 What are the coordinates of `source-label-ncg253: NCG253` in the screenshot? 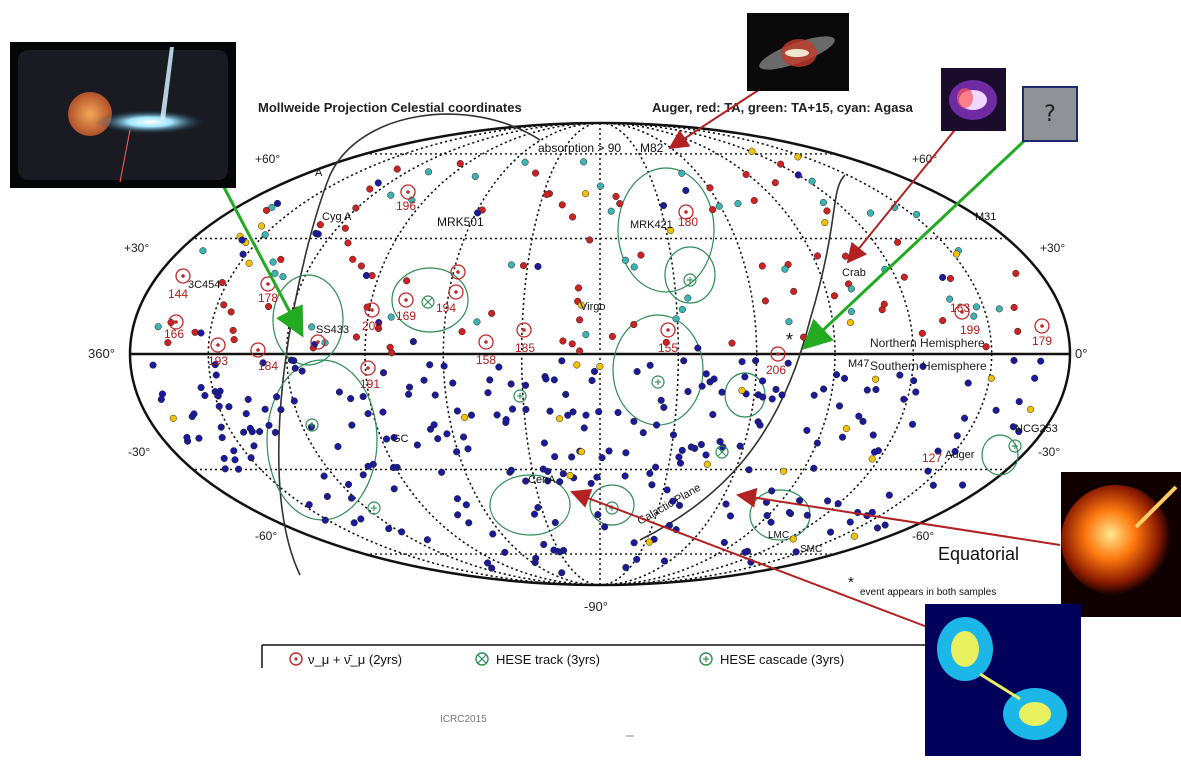 It's located at (1036, 429).